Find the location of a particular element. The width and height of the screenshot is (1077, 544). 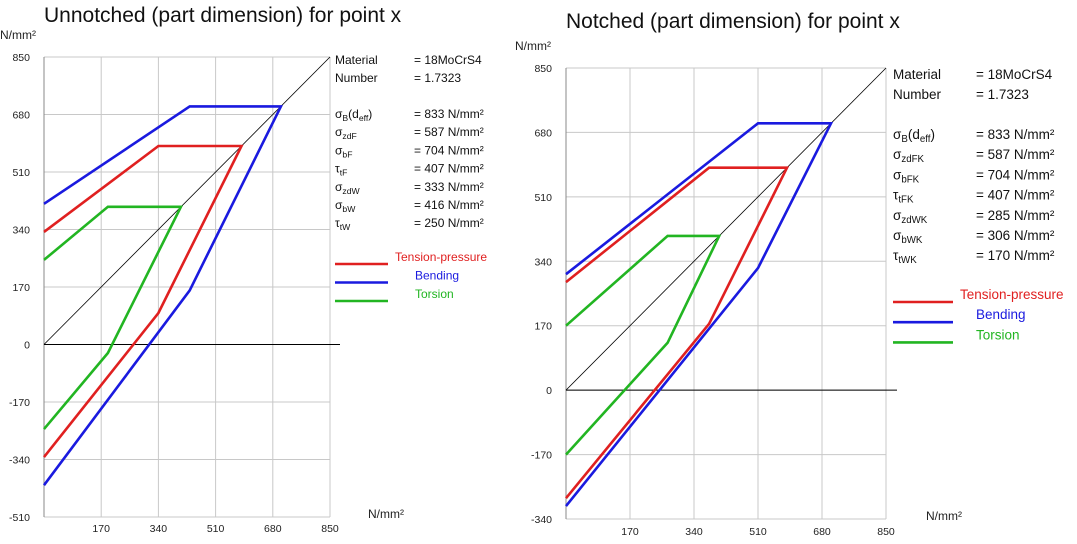

stress-value: = 285 N/mm² is located at coordinates (1015, 215).